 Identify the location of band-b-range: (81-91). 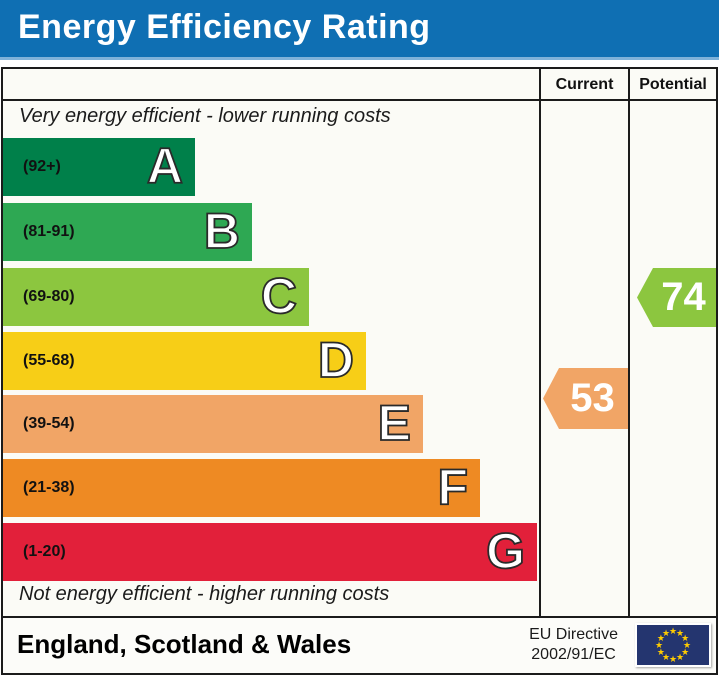
(49, 231).